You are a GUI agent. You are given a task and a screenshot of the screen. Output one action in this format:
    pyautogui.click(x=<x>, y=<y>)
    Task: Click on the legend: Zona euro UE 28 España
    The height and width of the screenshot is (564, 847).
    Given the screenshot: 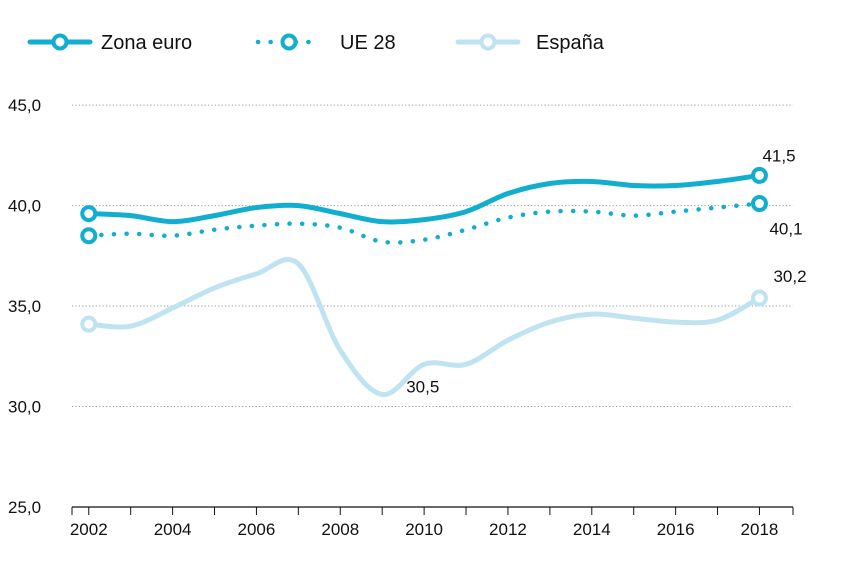 What is the action you would take?
    pyautogui.click(x=316, y=43)
    